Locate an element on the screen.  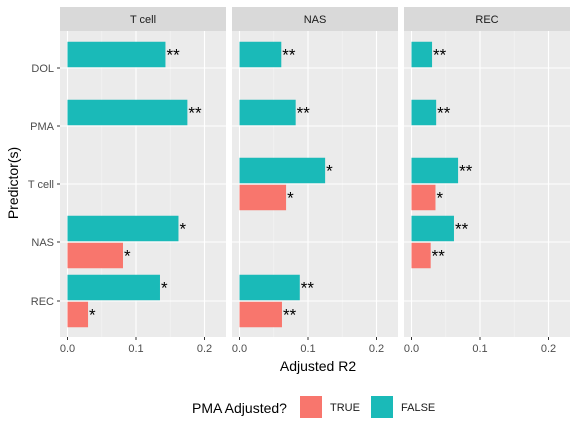
facet-strip-label: REC is located at coordinates (486, 20).